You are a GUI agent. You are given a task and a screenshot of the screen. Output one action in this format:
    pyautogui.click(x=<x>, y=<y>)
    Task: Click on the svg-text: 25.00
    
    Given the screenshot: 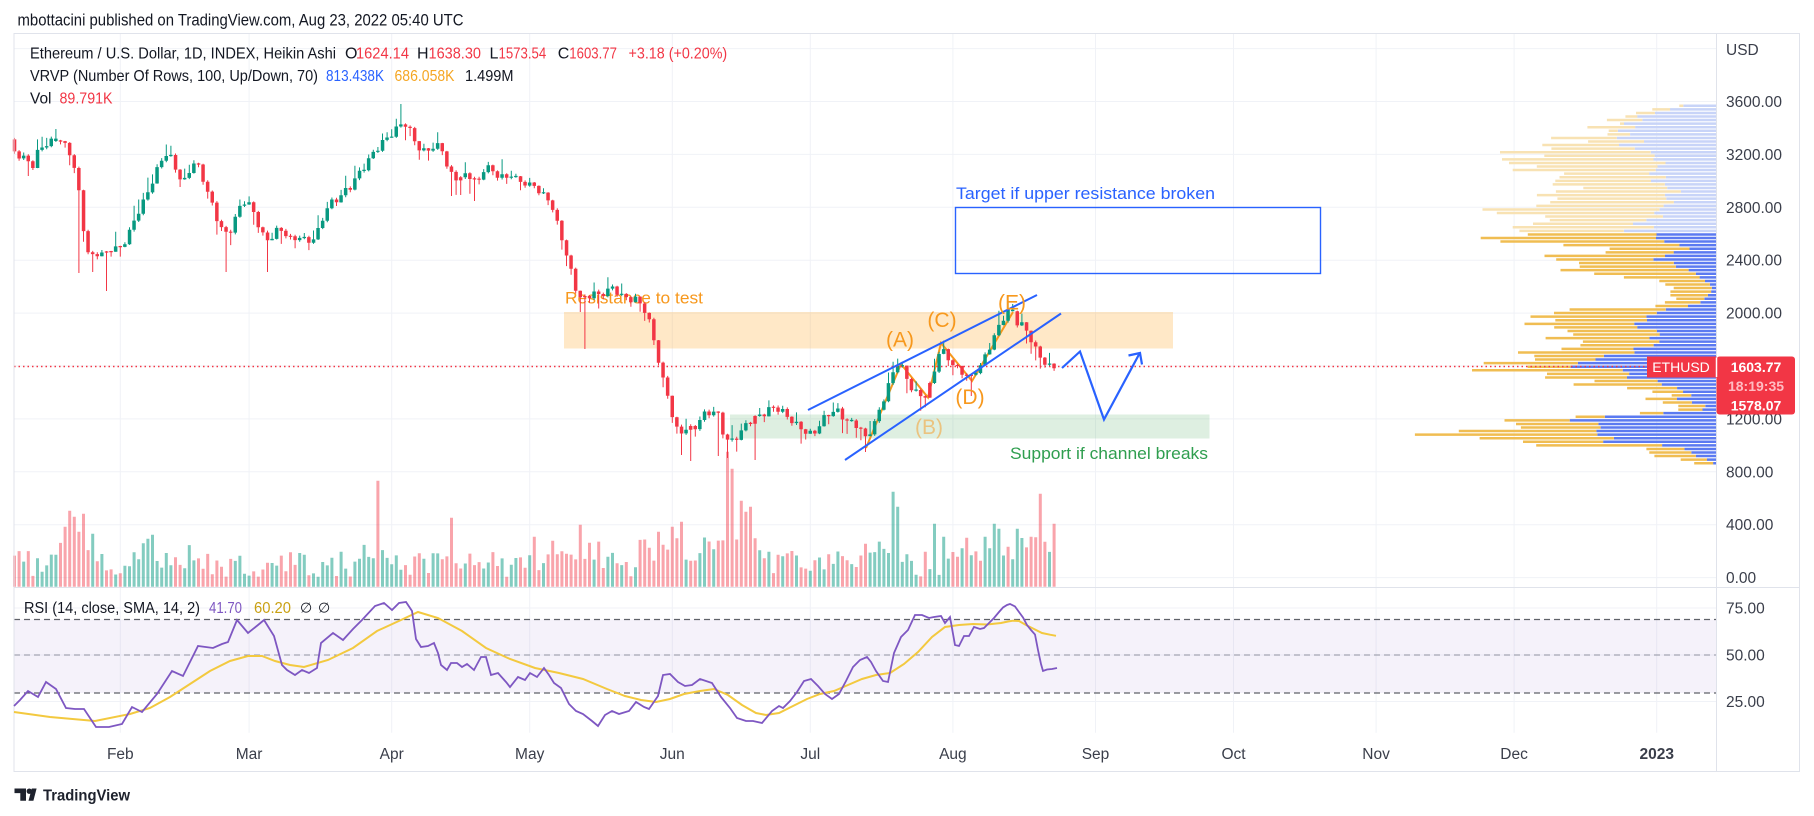 What is the action you would take?
    pyautogui.click(x=1745, y=702)
    